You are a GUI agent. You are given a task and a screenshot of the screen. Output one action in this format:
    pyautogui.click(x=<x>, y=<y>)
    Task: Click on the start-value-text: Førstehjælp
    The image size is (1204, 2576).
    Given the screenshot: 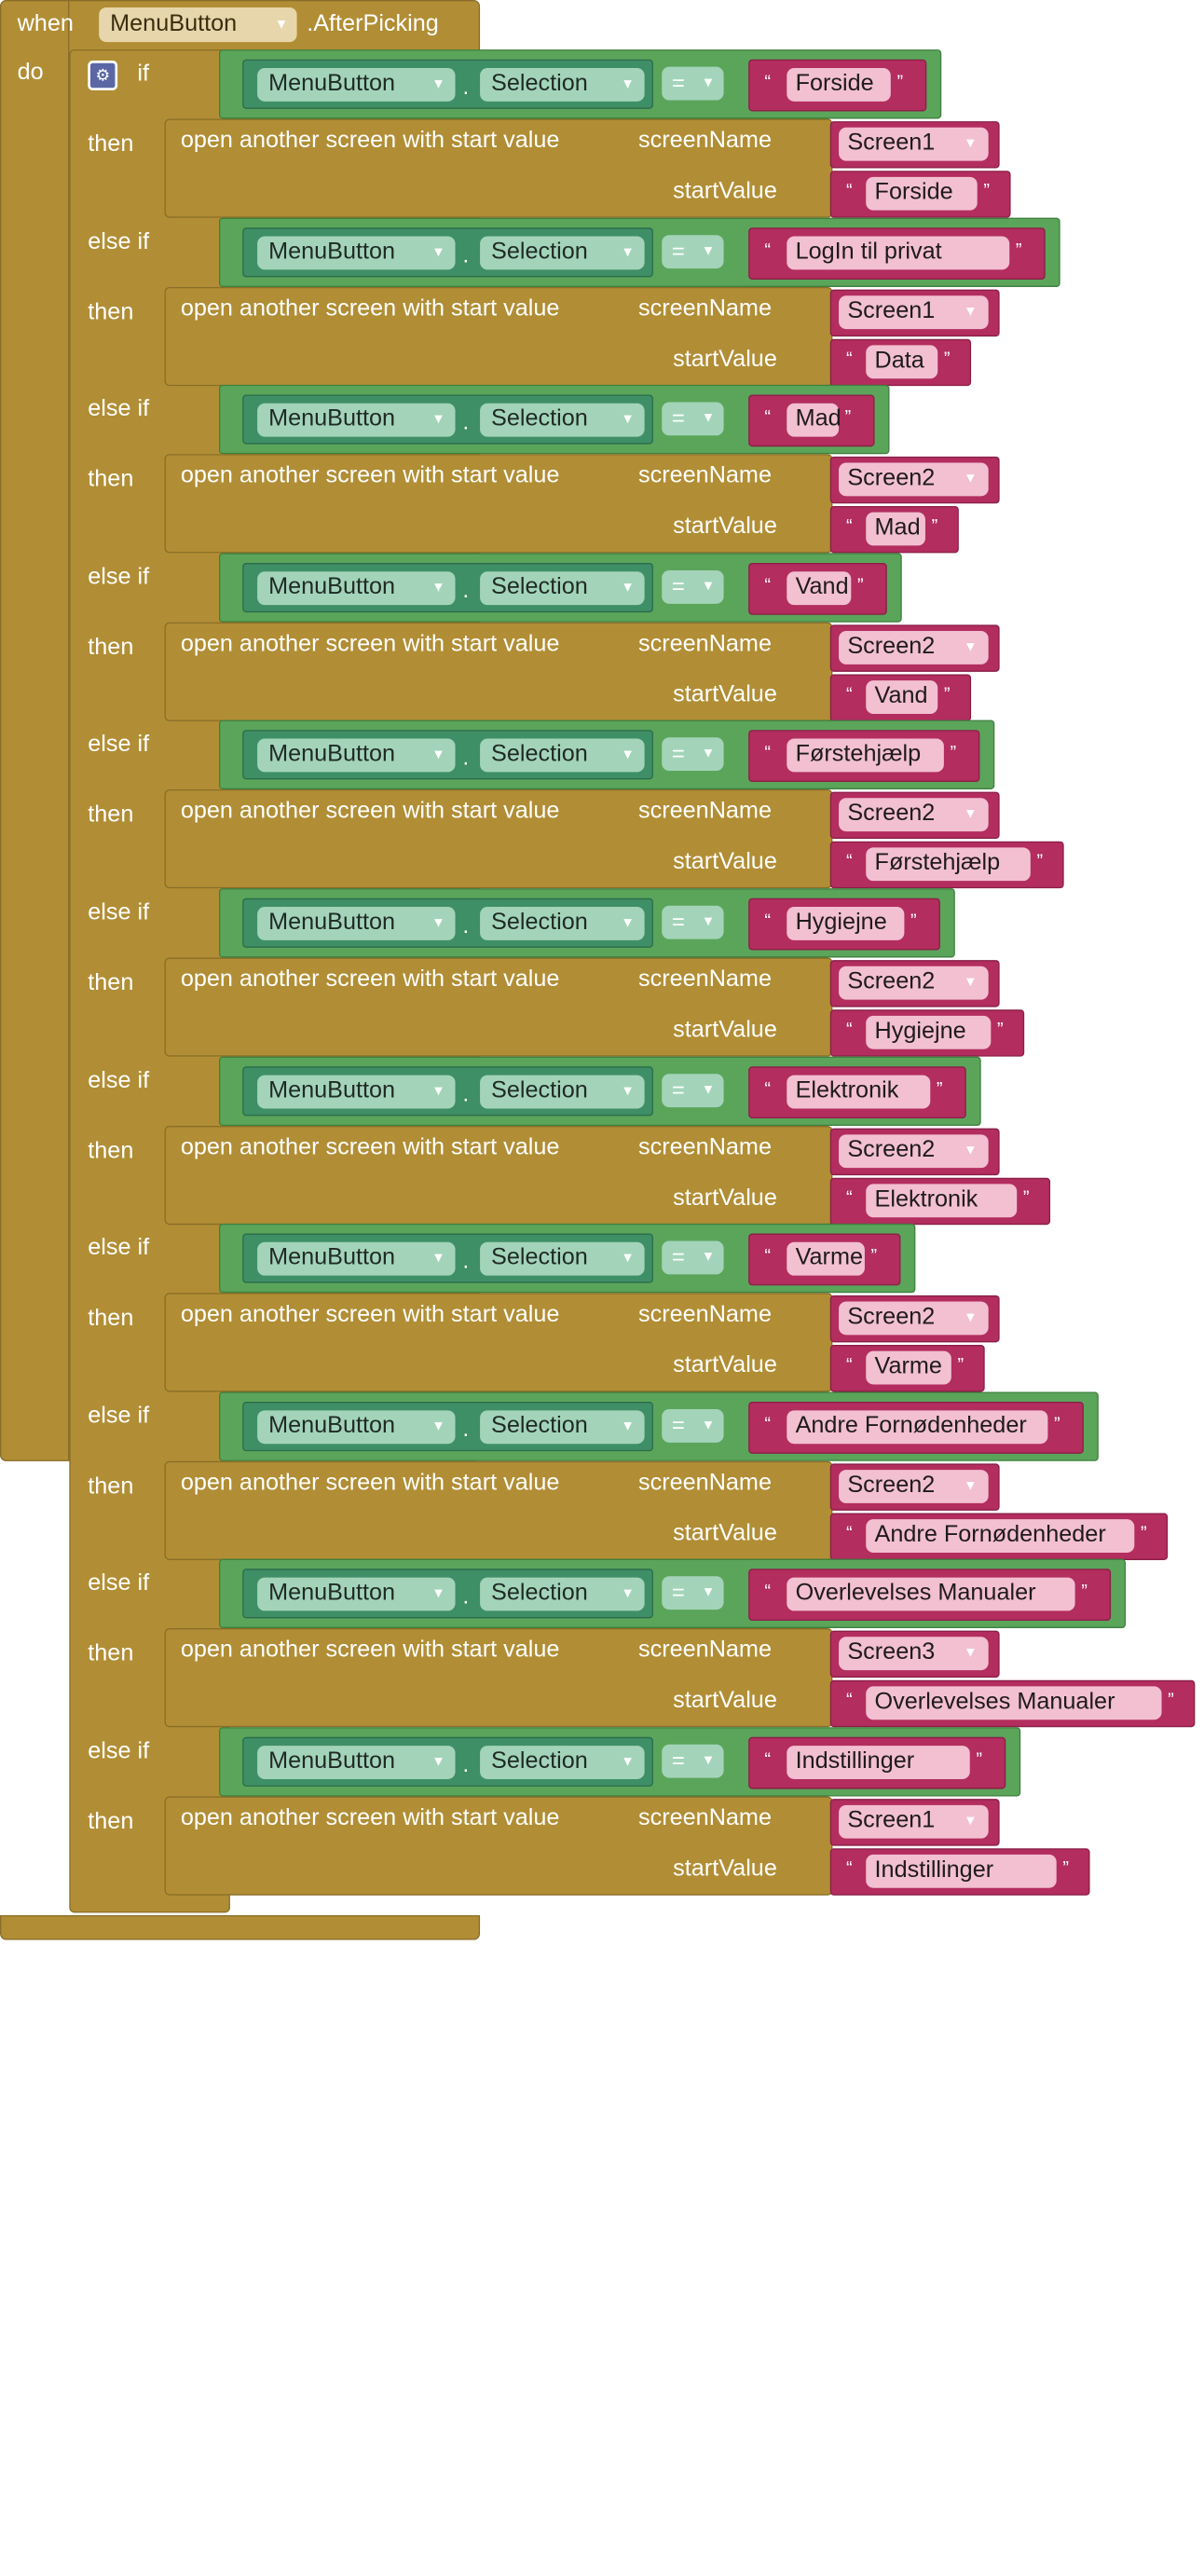 What is the action you would take?
    pyautogui.click(x=948, y=864)
    